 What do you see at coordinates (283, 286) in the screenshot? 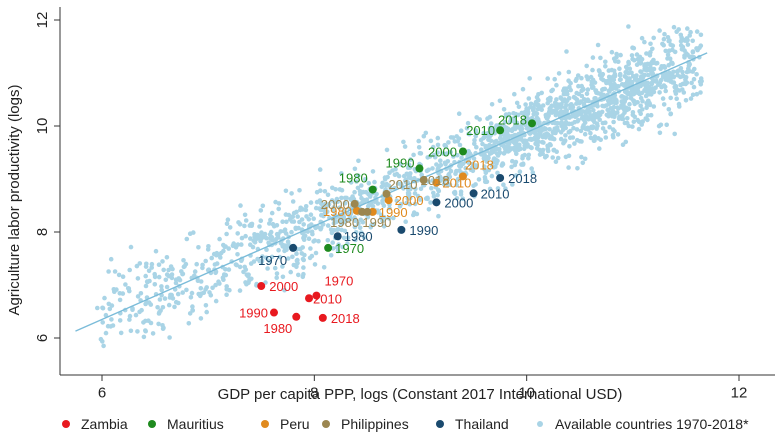
I see `year-label-zambia-2000: 2000` at bounding box center [283, 286].